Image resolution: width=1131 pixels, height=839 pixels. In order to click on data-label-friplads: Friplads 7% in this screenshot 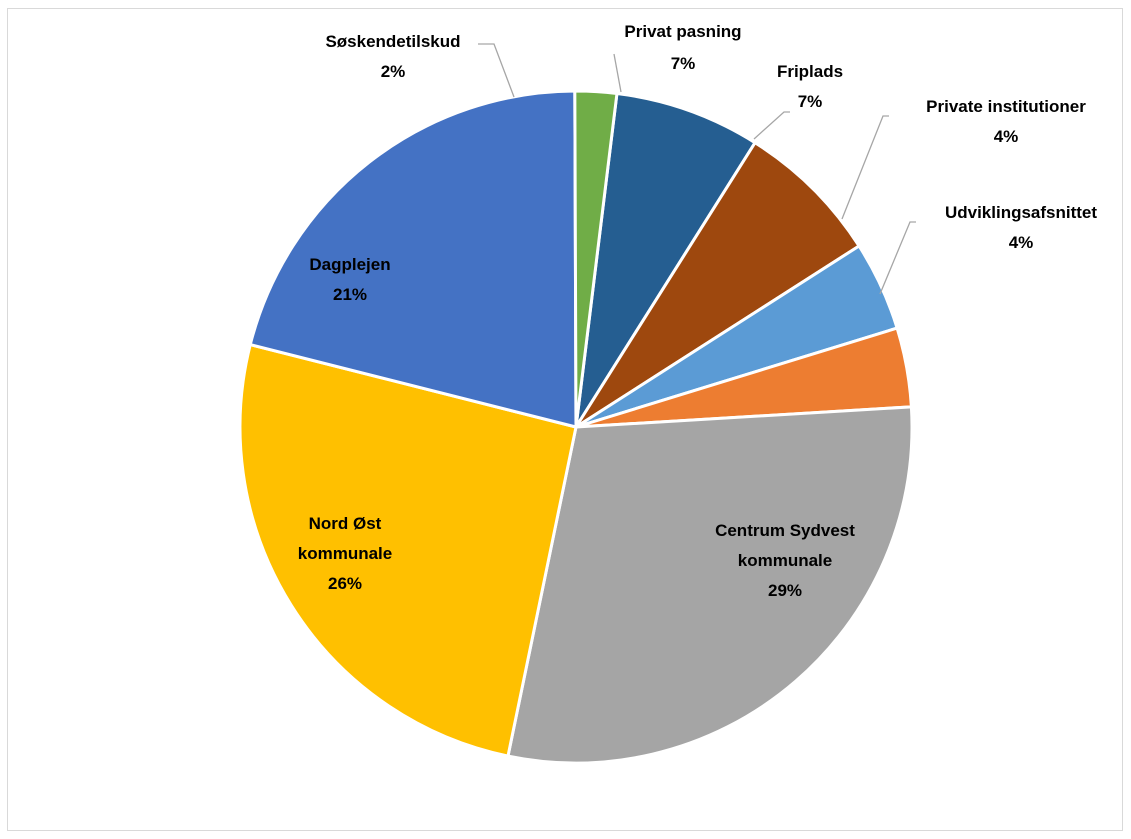, I will do `click(810, 86)`.